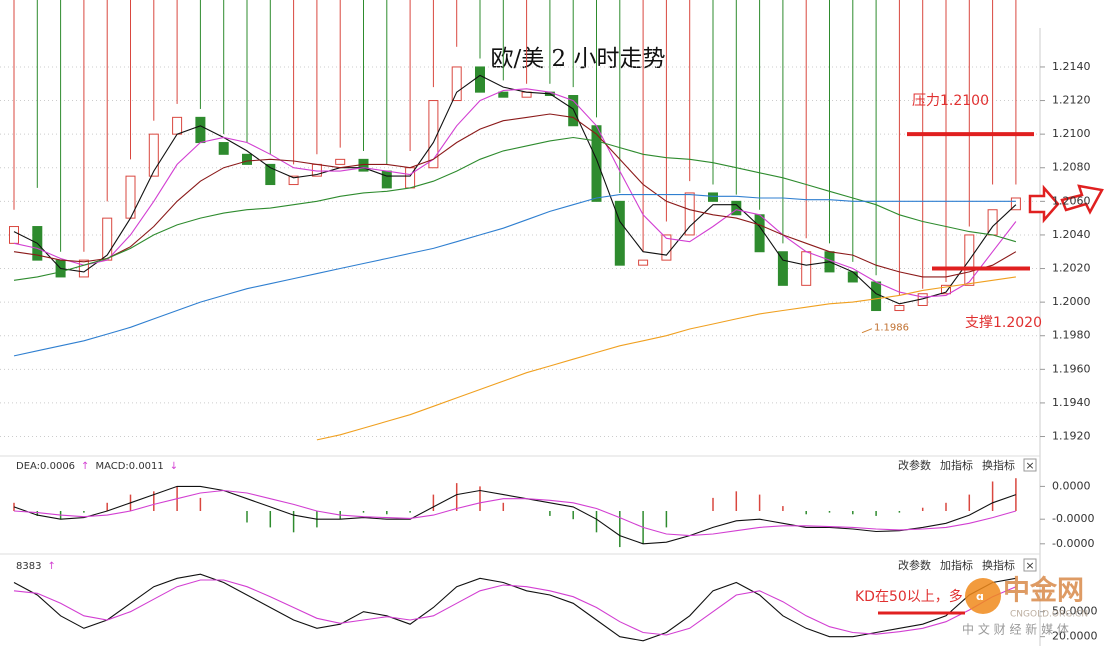  I want to click on y-tick-label: 1.1960, so click(1071, 368).